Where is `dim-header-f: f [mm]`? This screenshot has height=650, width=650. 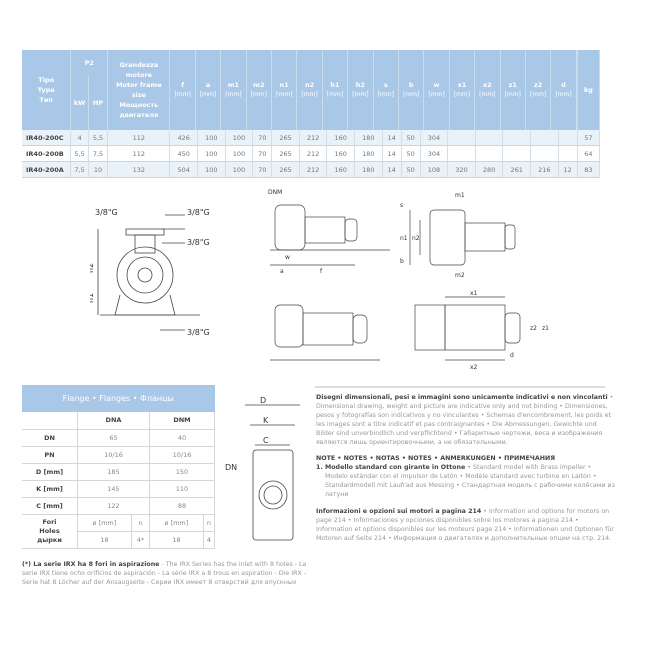
dim-header-f: f [mm] is located at coordinates (183, 90).